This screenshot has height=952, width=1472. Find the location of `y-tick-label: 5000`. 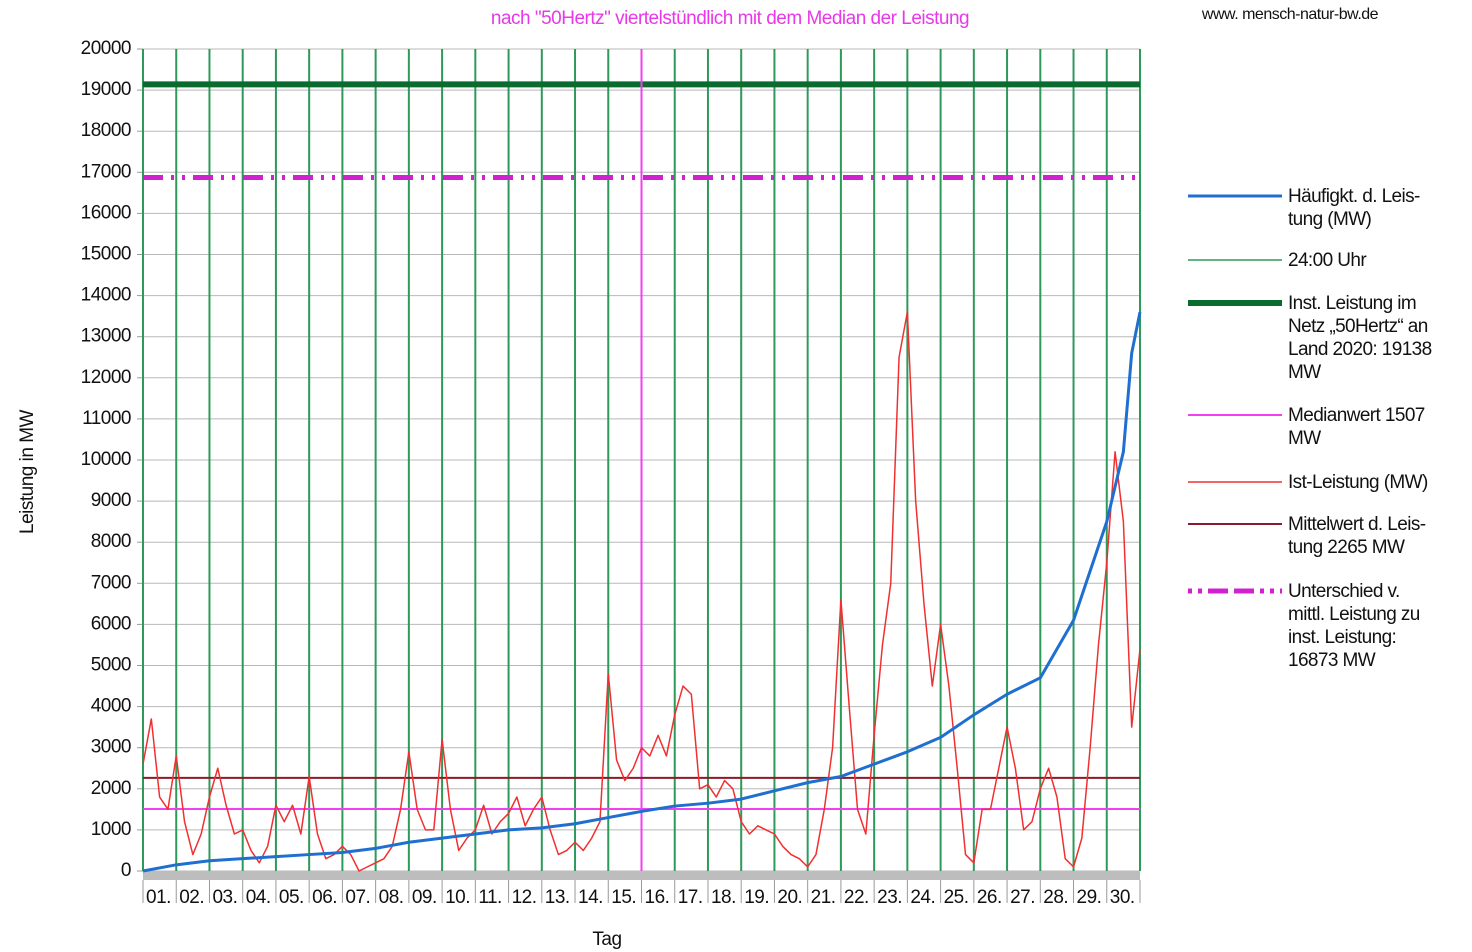

y-tick-label: 5000 is located at coordinates (111, 665).